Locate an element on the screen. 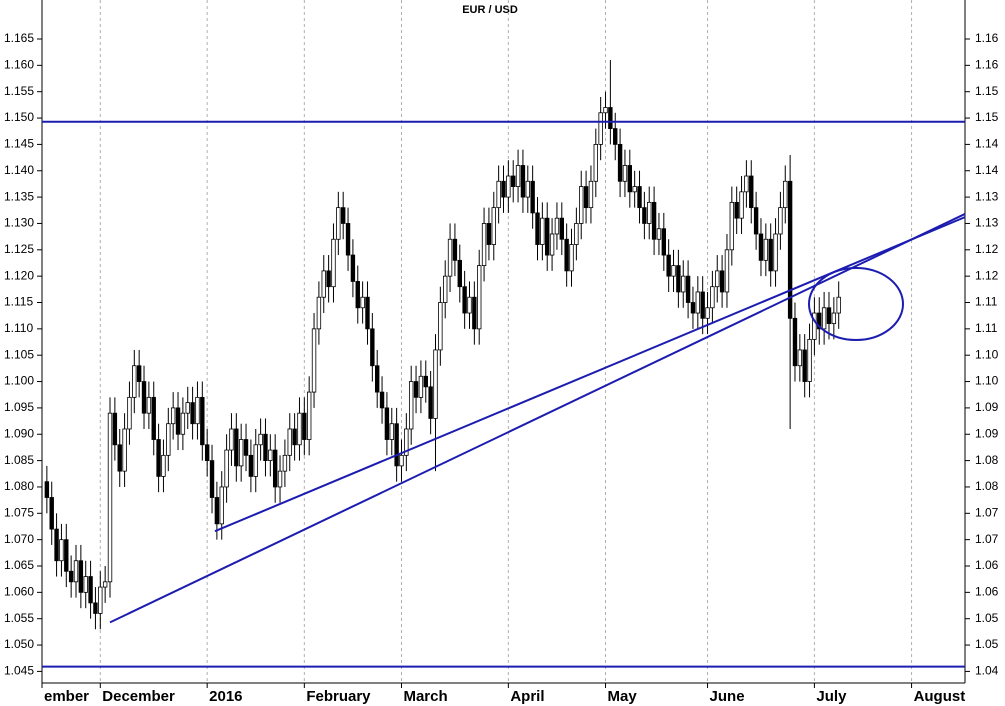 The height and width of the screenshot is (706, 1005). y-tick-label: 1.100 is located at coordinates (19, 381).